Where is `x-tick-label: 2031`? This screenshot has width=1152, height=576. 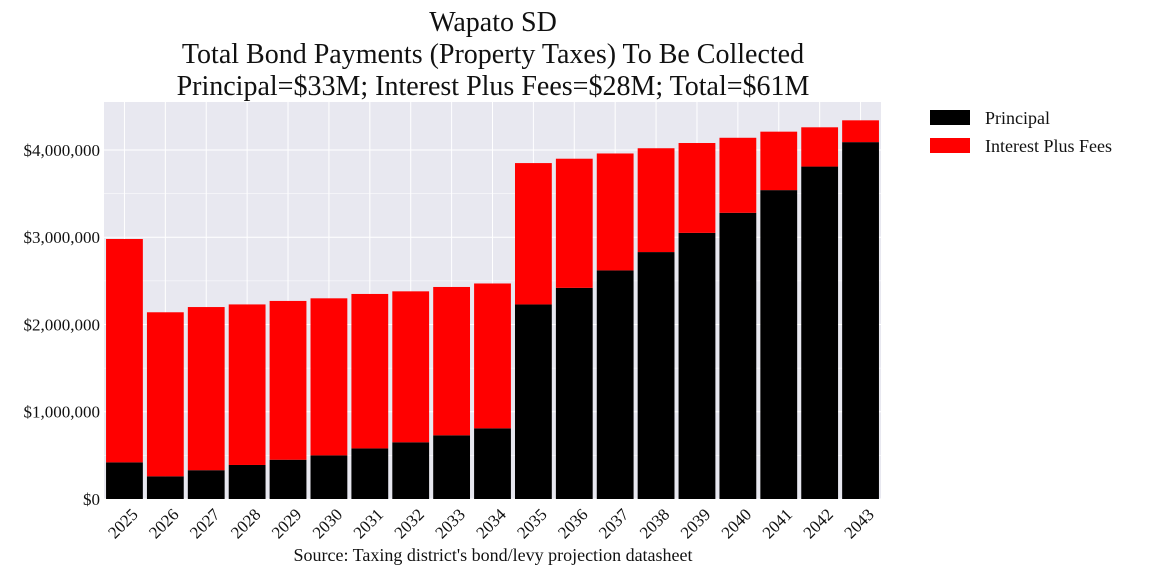
x-tick-label: 2031 is located at coordinates (368, 523).